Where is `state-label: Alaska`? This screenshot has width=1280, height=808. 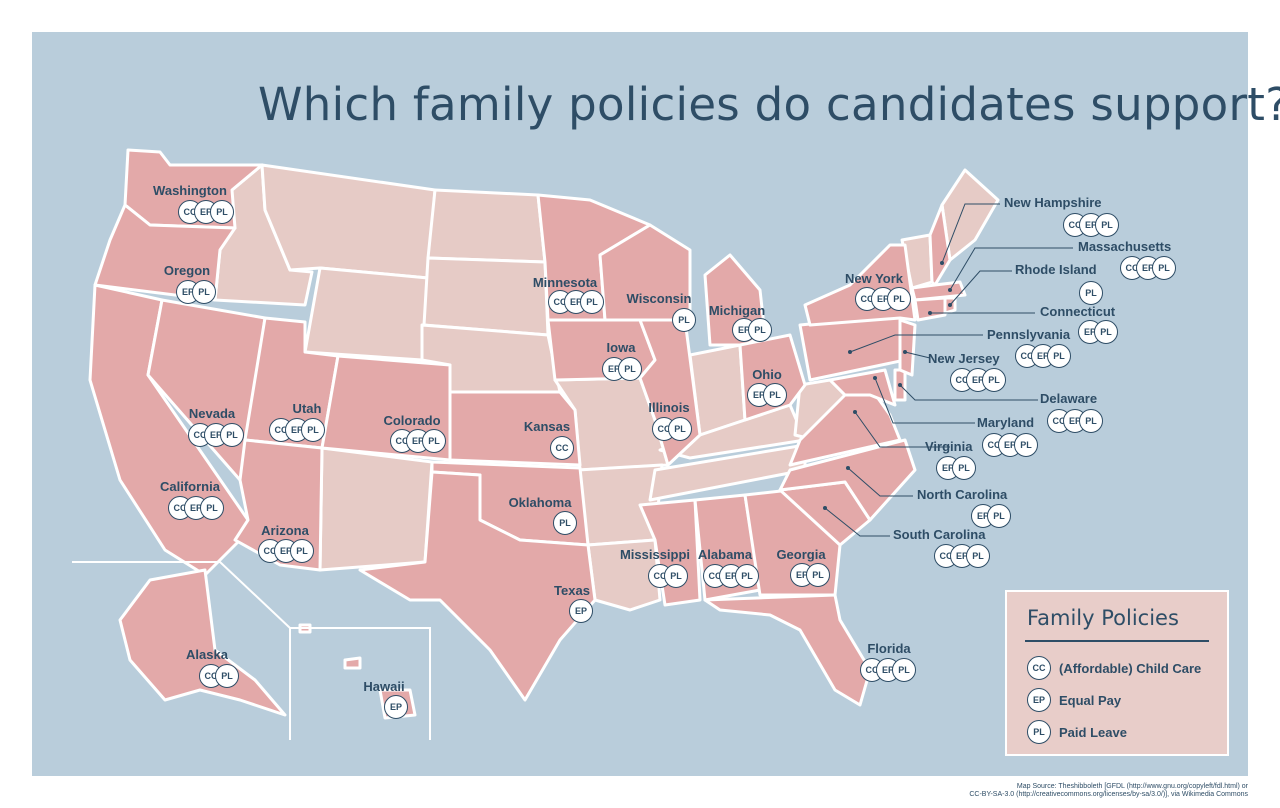
state-label: Alaska is located at coordinates (207, 654).